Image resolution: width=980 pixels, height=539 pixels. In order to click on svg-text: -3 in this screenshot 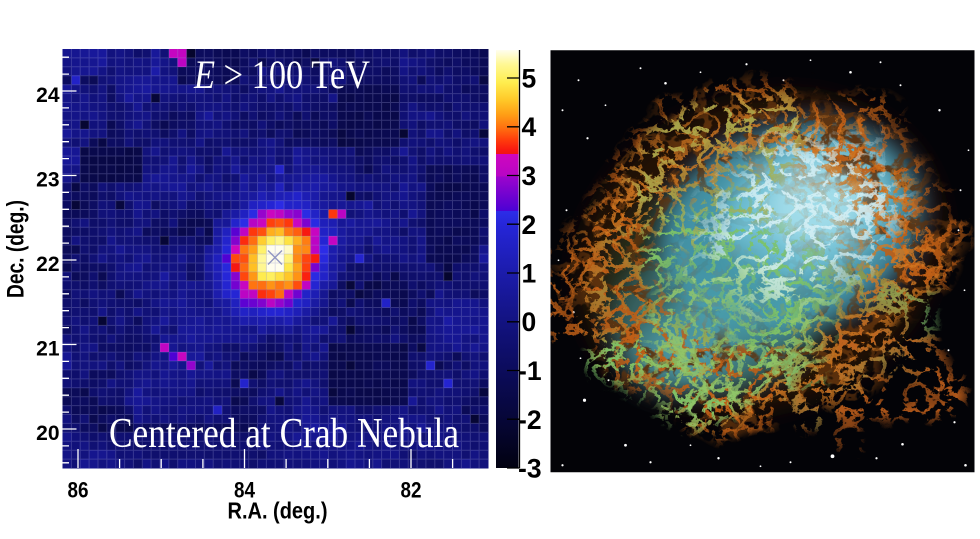, I will do `click(530, 469)`.